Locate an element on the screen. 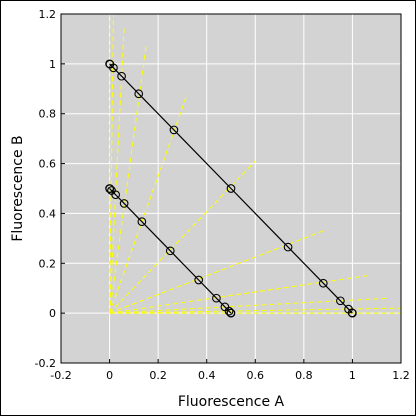 Image resolution: width=416 pixels, height=419 pixels. x-tick-label: 1 is located at coordinates (352, 375).